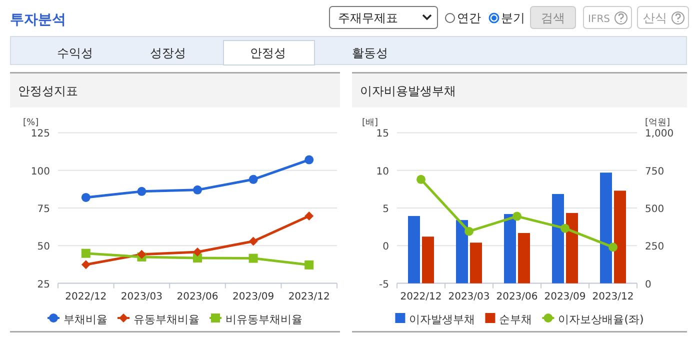  Describe the element at coordinates (264, 319) in the screenshot. I see `legend-label: 비유동부채비율` at that location.